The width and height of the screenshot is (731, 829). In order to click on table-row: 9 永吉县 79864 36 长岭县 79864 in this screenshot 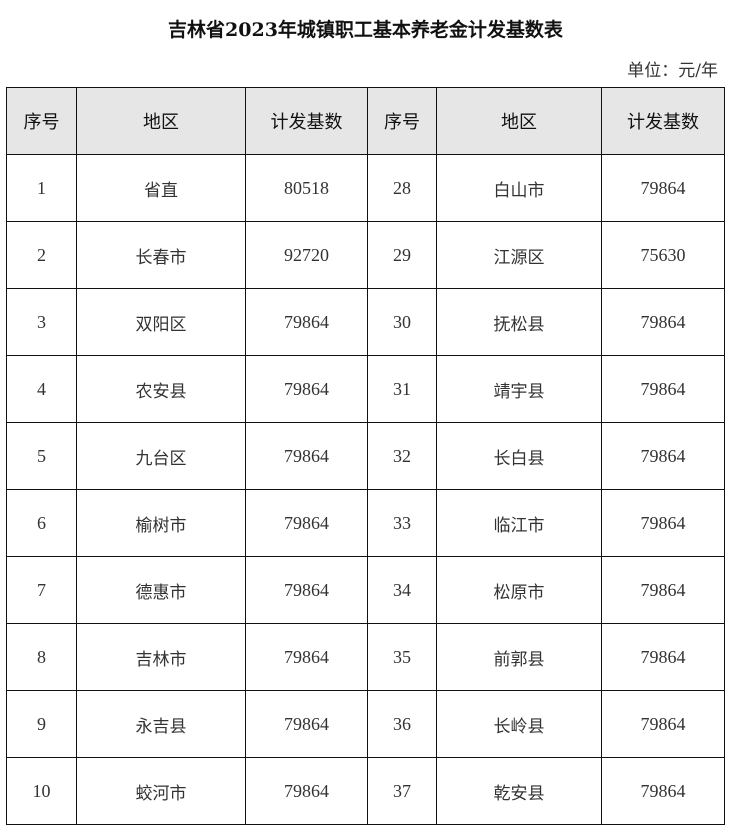, I will do `click(365, 724)`.